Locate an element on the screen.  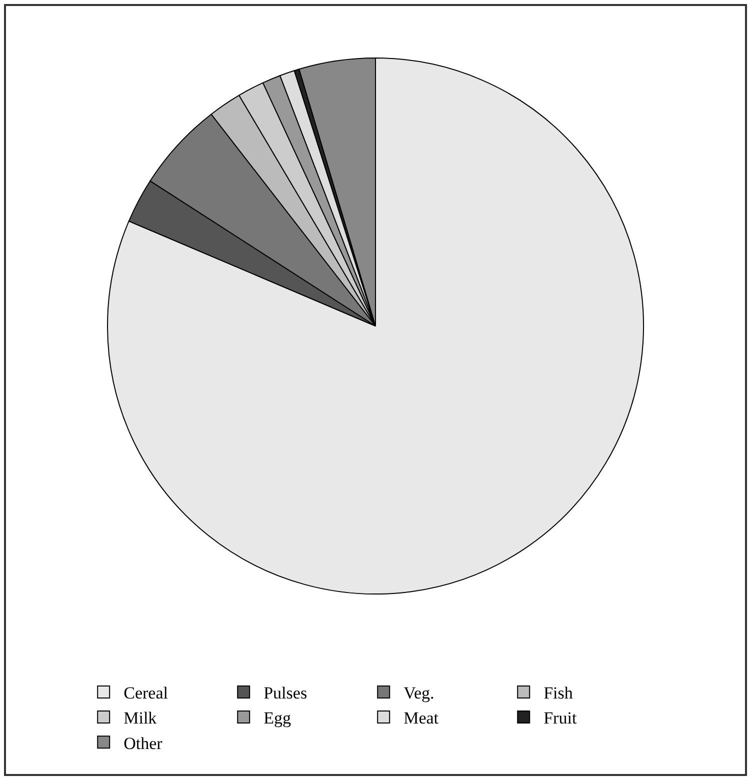
legend-label: Pulses is located at coordinates (286, 693).